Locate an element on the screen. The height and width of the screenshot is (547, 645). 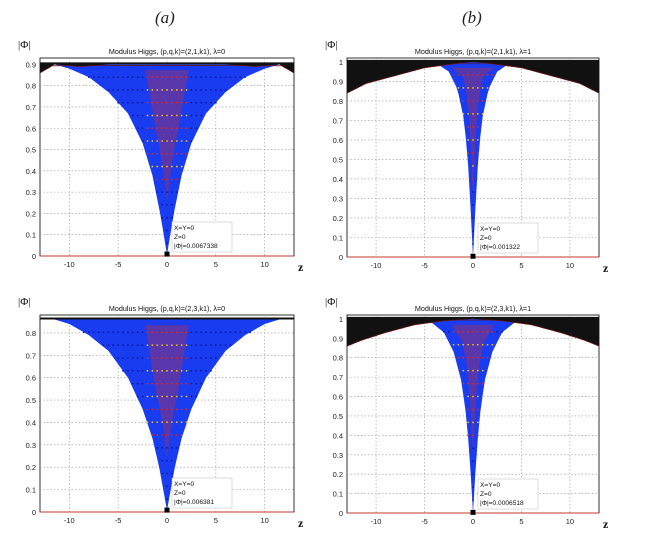
y-tick-label: 0.3 is located at coordinates (338, 455).